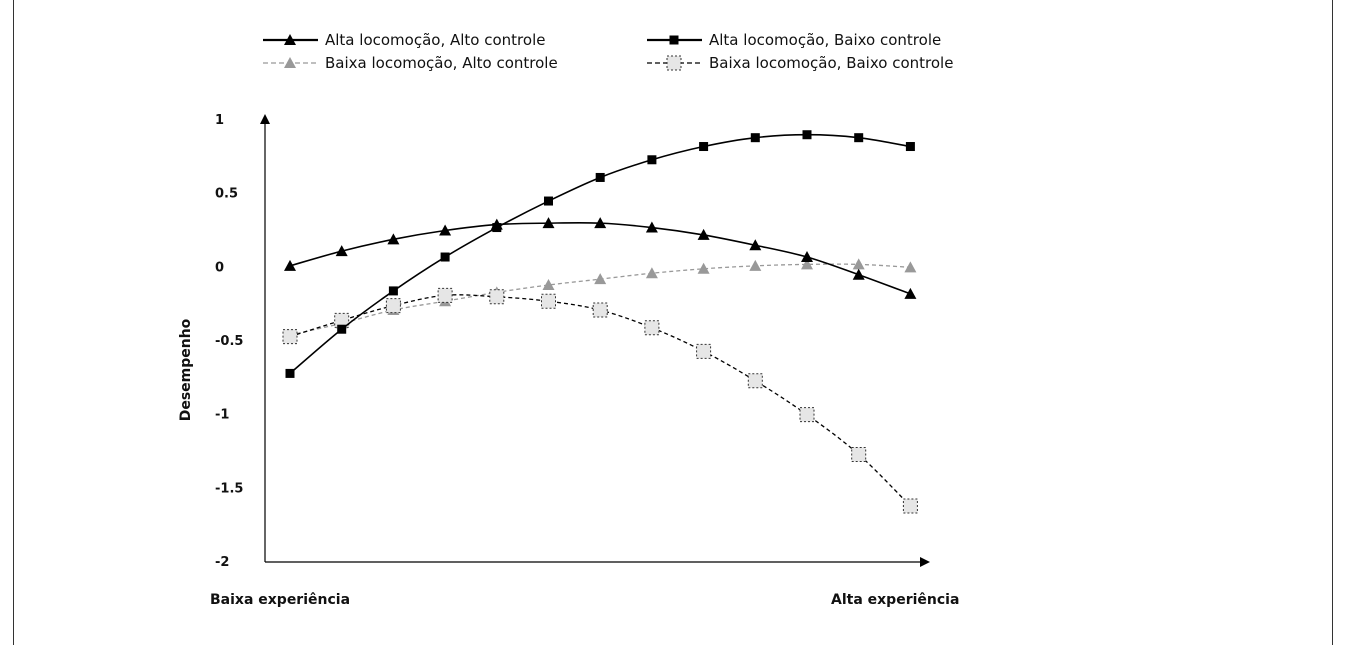 This screenshot has width=1347, height=645. I want to click on y-tick-label: -1.5, so click(229, 488).